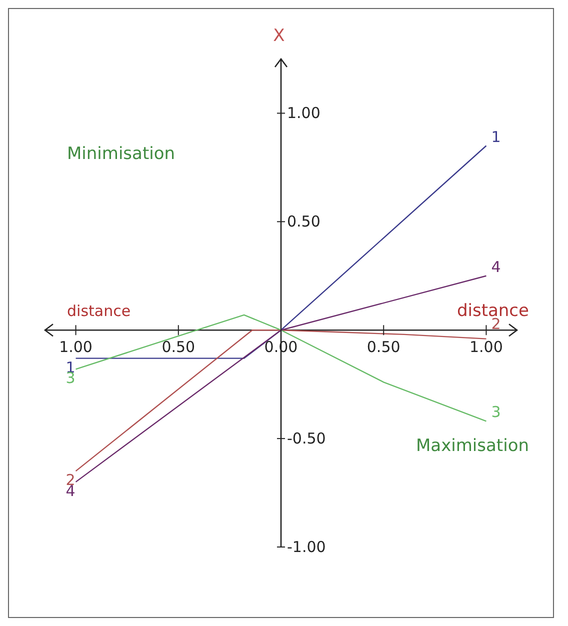 This screenshot has width=568, height=626. What do you see at coordinates (306, 547) in the screenshot?
I see `y-tick-label: -1.00` at bounding box center [306, 547].